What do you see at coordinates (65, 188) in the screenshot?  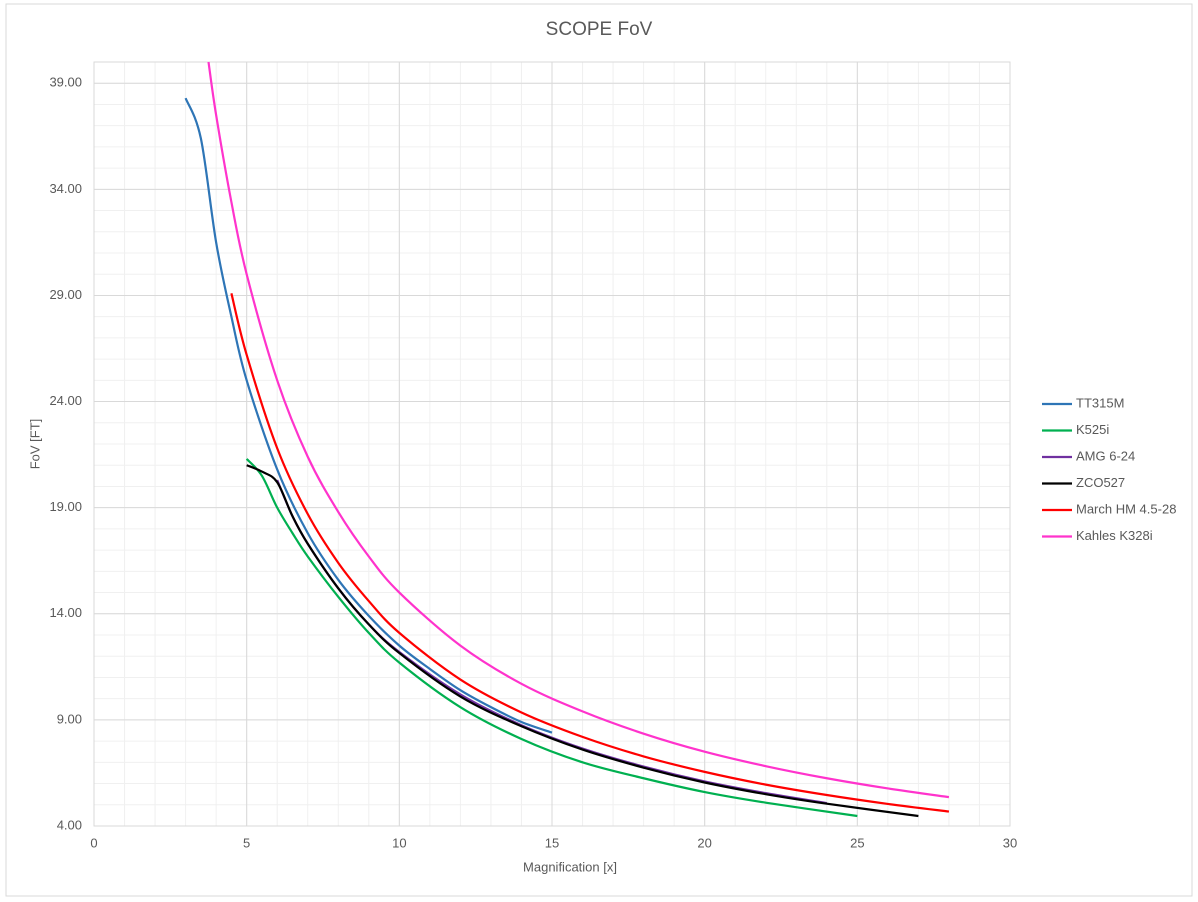 I see `y-tick-label: 34.00` at bounding box center [65, 188].